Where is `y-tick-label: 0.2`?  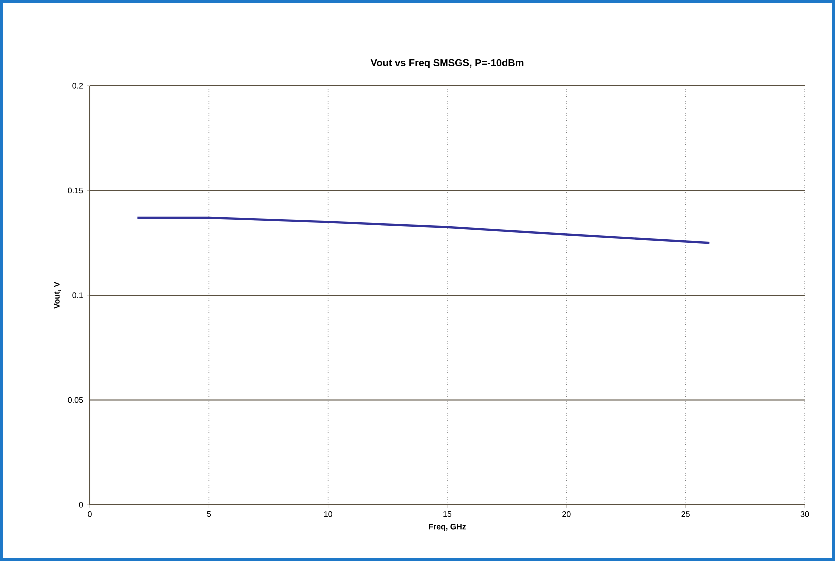 y-tick-label: 0.2 is located at coordinates (78, 86).